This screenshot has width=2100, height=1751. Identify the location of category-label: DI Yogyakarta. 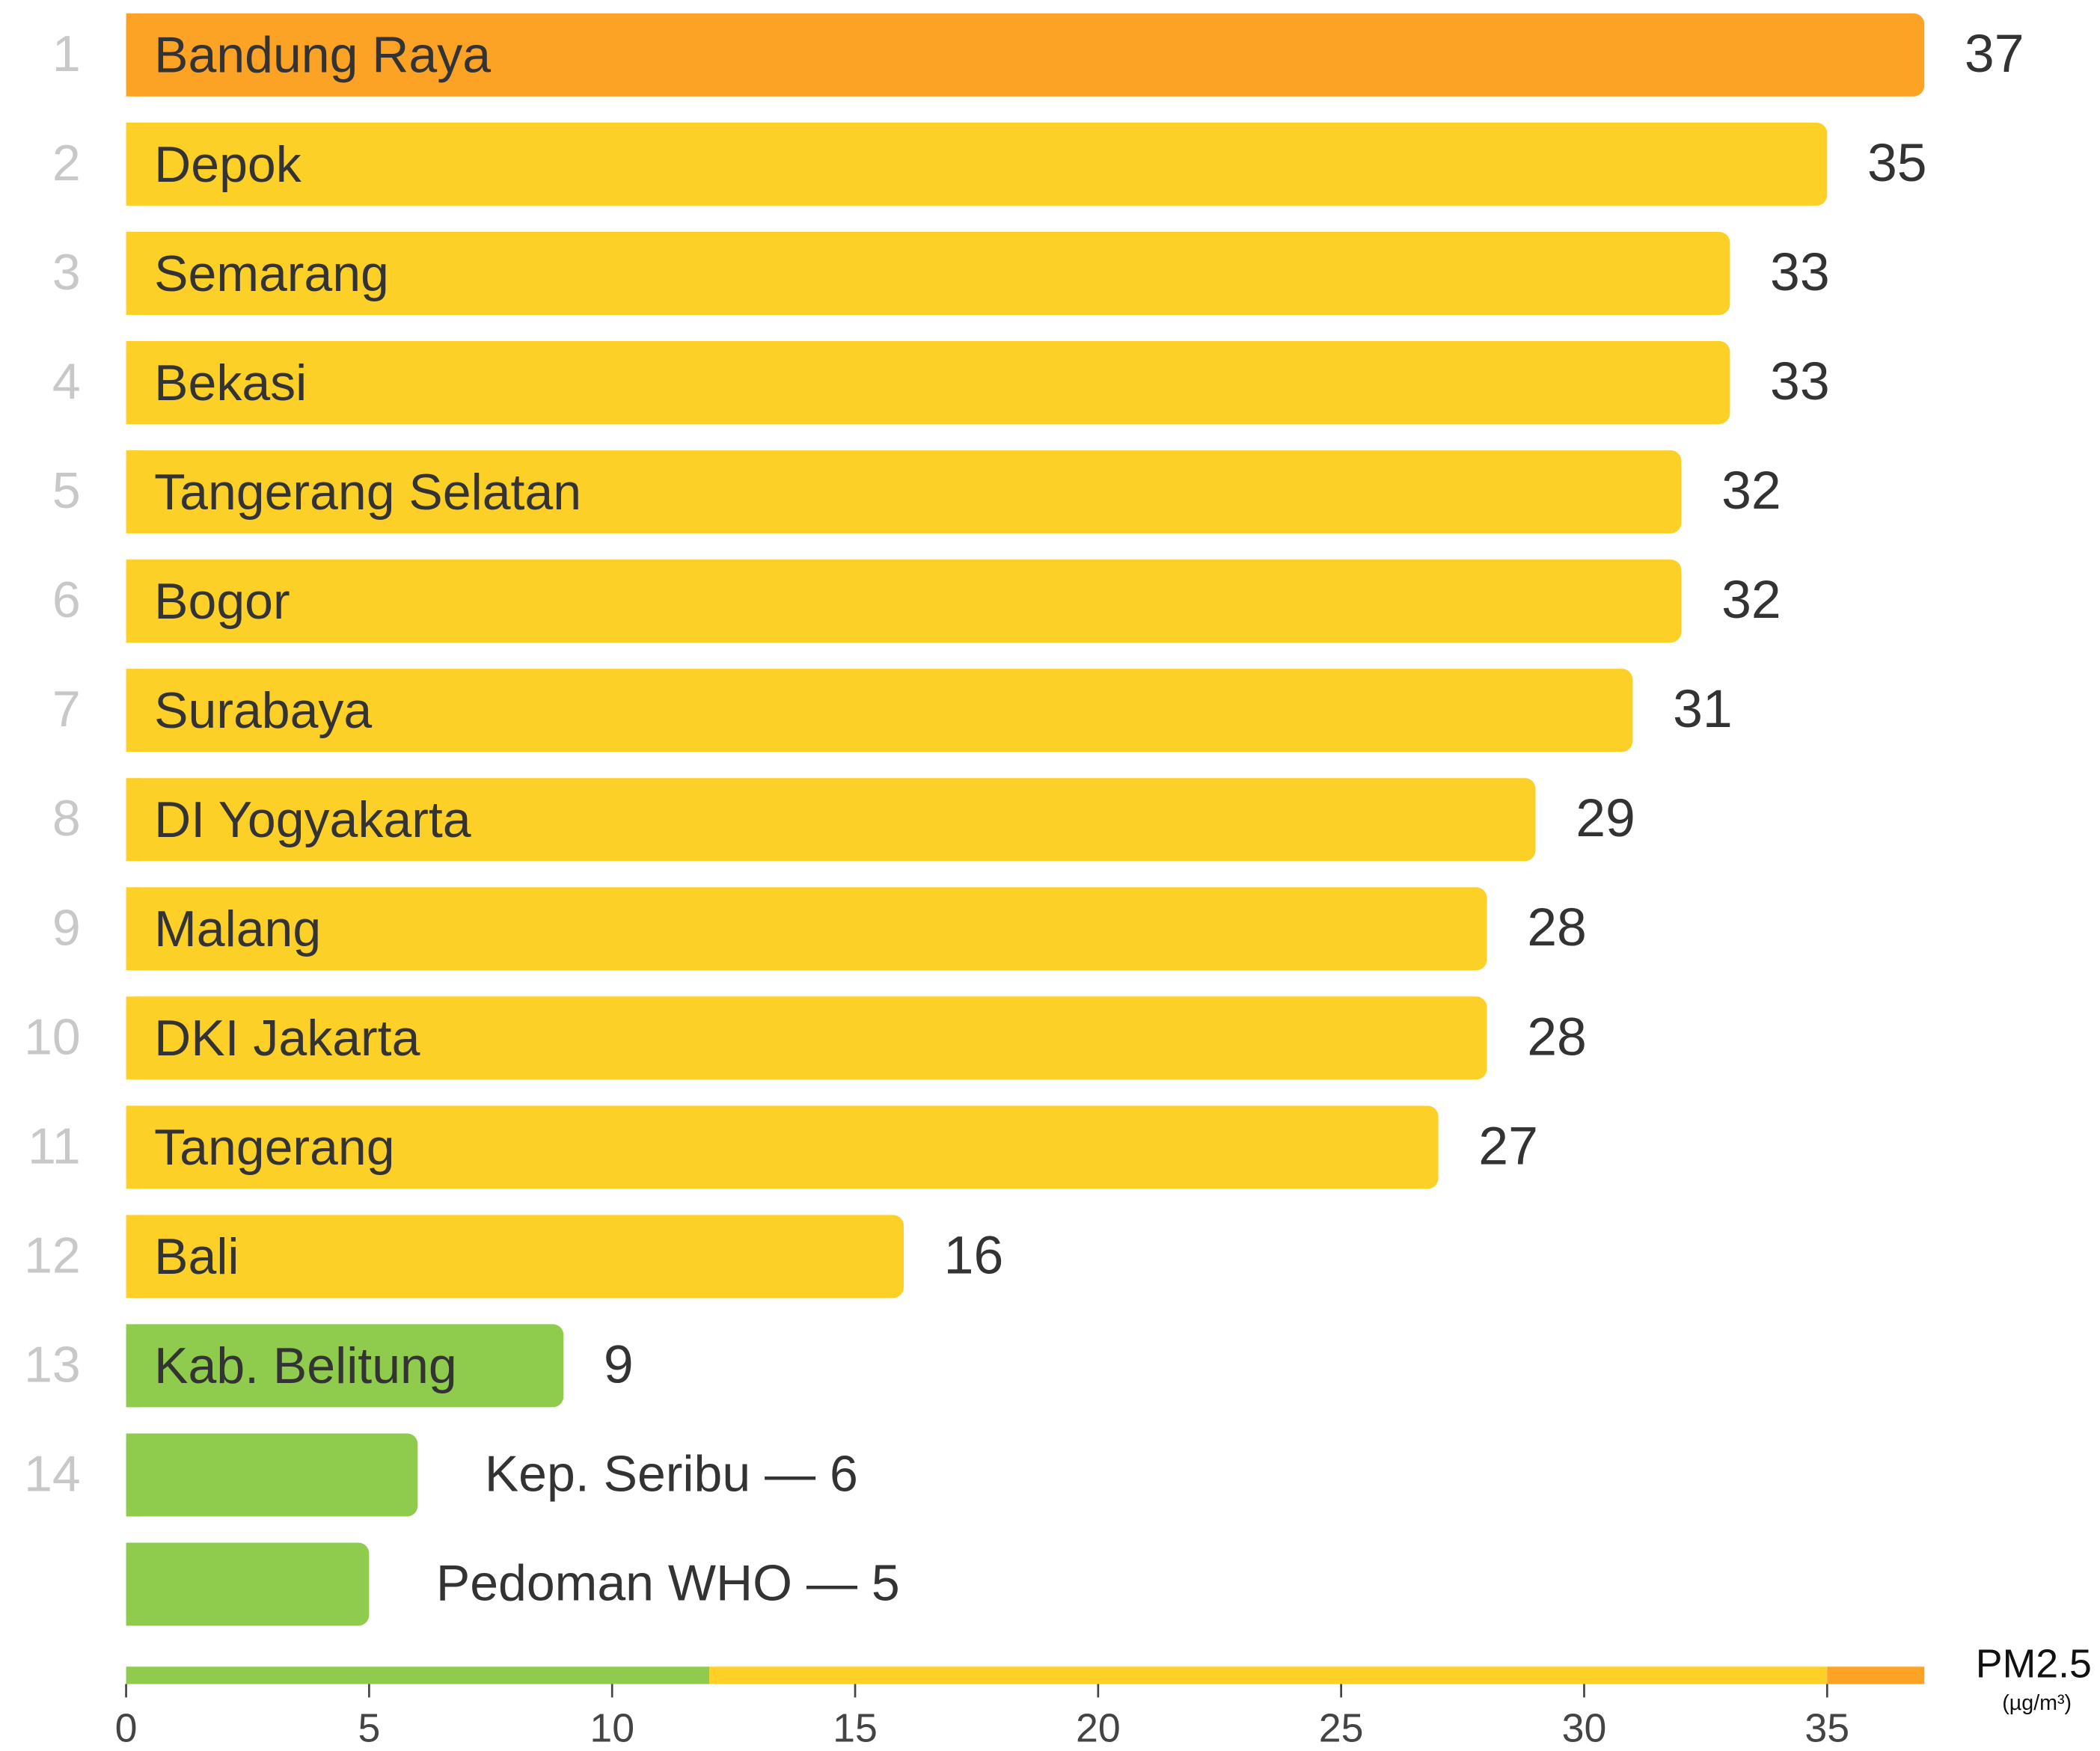
(312, 820).